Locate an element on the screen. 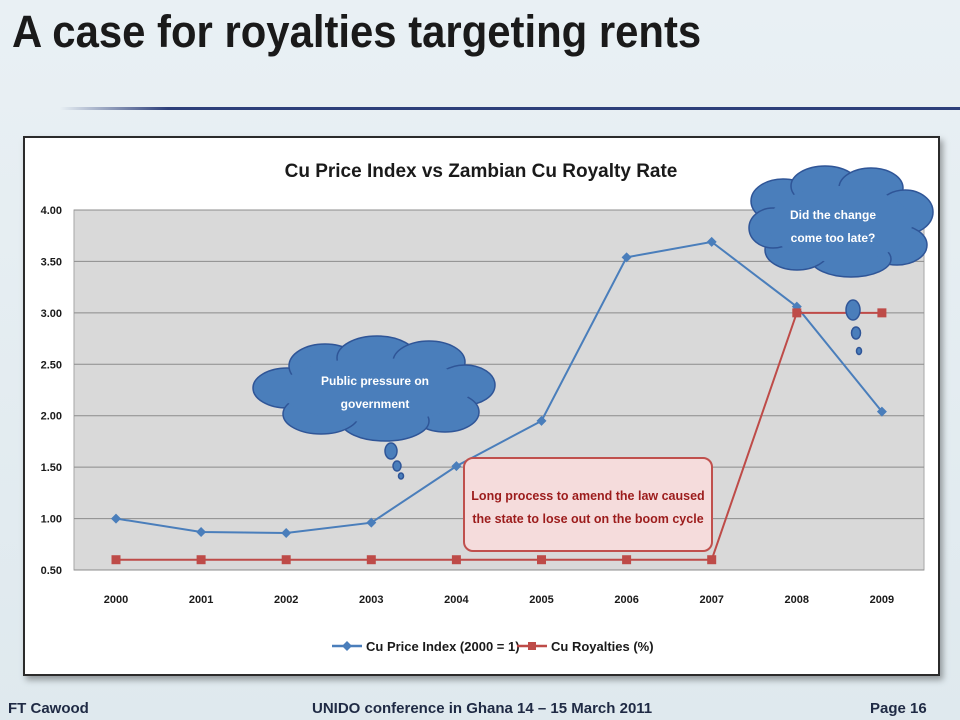  y-tick-label: 1.50 is located at coordinates (51, 468).